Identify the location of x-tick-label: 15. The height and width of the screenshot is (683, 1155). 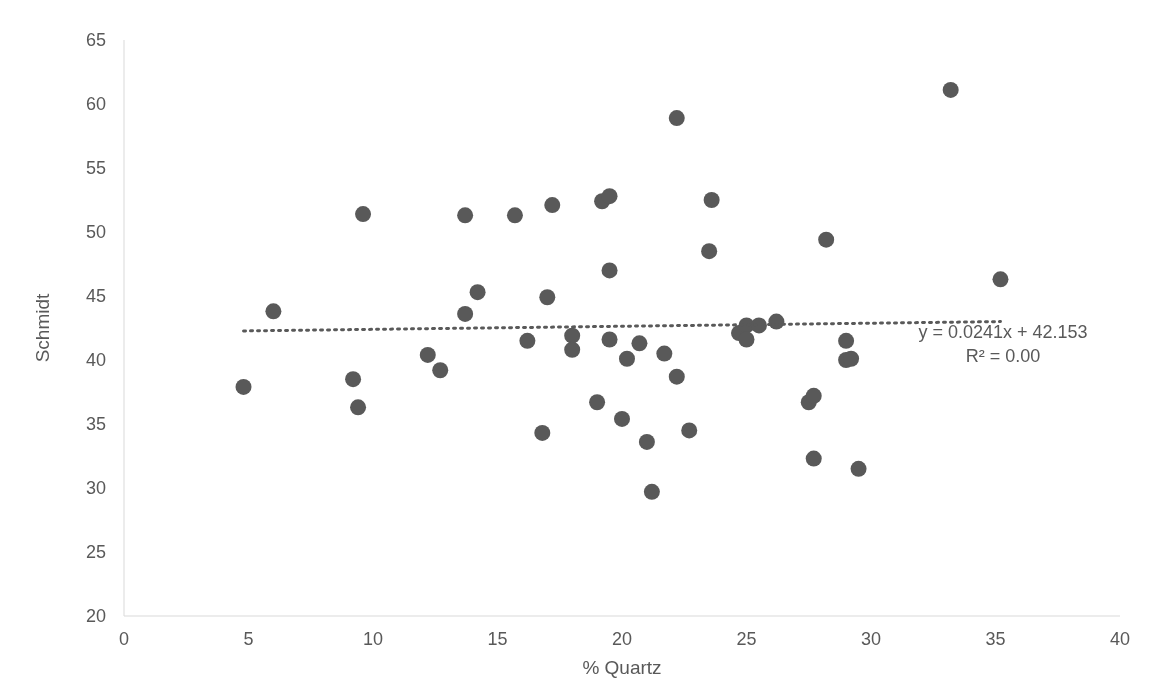
(497, 638).